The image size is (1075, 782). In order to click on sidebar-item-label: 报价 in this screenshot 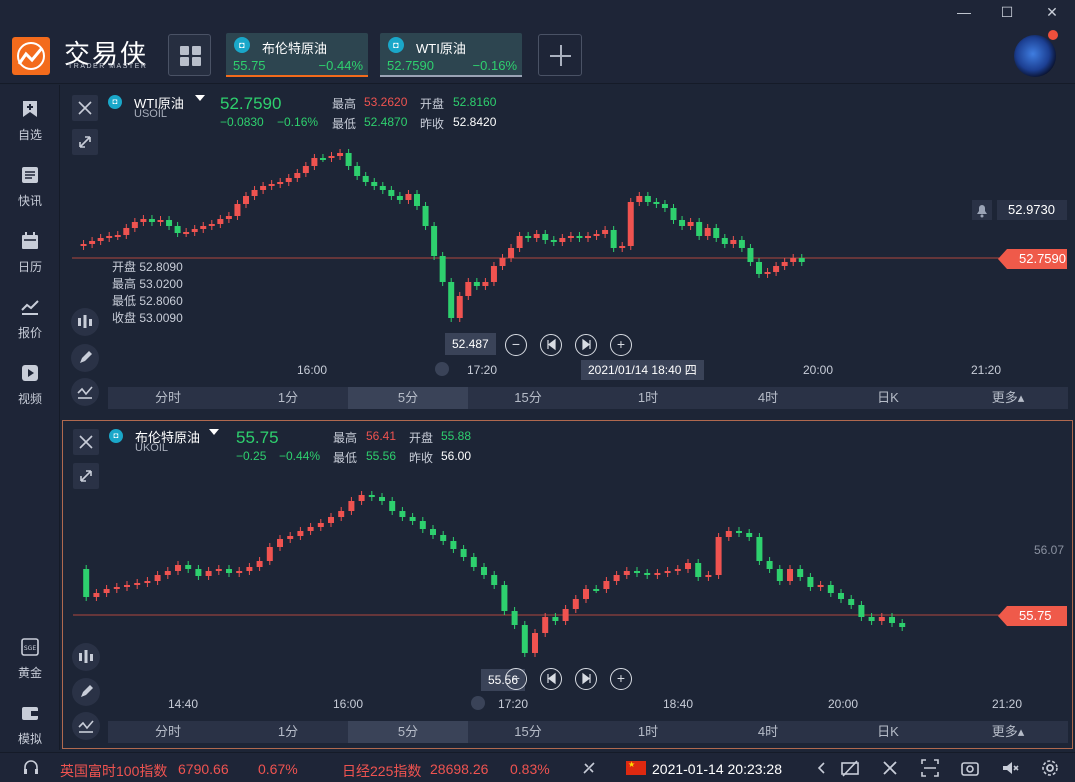, I will do `click(29, 333)`.